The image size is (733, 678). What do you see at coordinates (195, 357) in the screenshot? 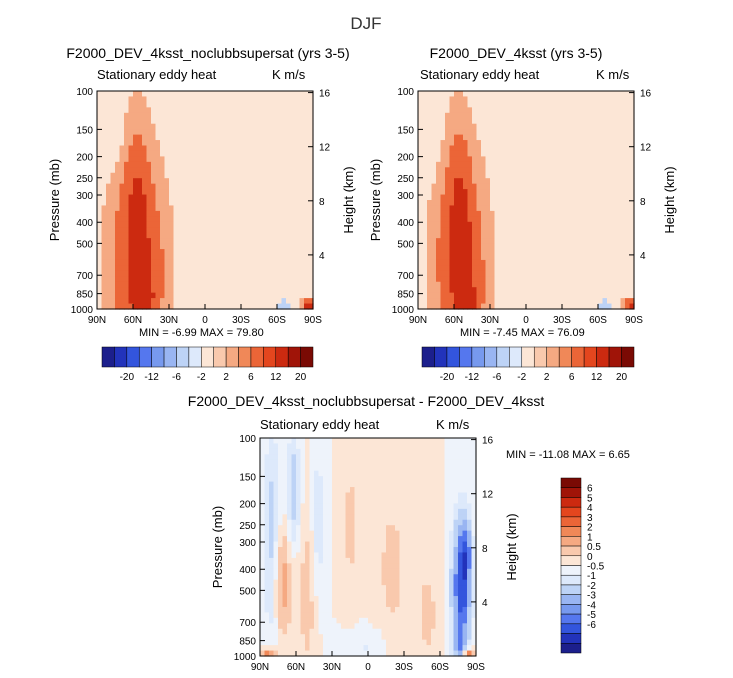
I see `colorbar-swatch` at bounding box center [195, 357].